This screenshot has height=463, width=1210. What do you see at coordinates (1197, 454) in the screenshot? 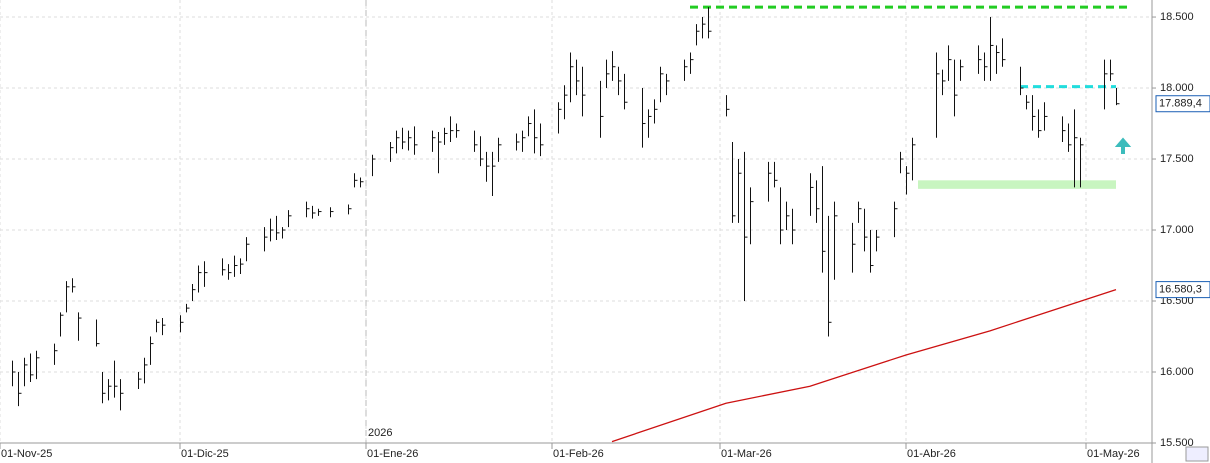
I see `scroll-button` at bounding box center [1197, 454].